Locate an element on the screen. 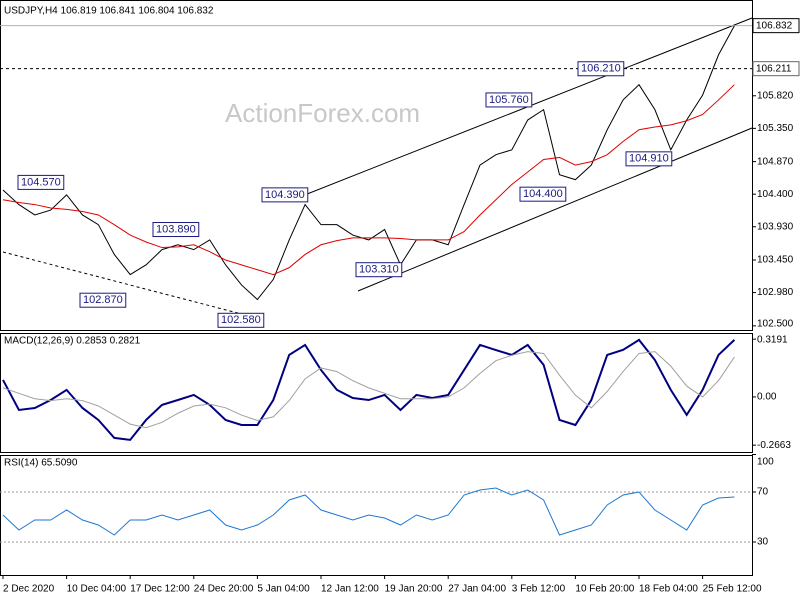 The image size is (800, 600). annotation-label: 104.910 is located at coordinates (649, 159).